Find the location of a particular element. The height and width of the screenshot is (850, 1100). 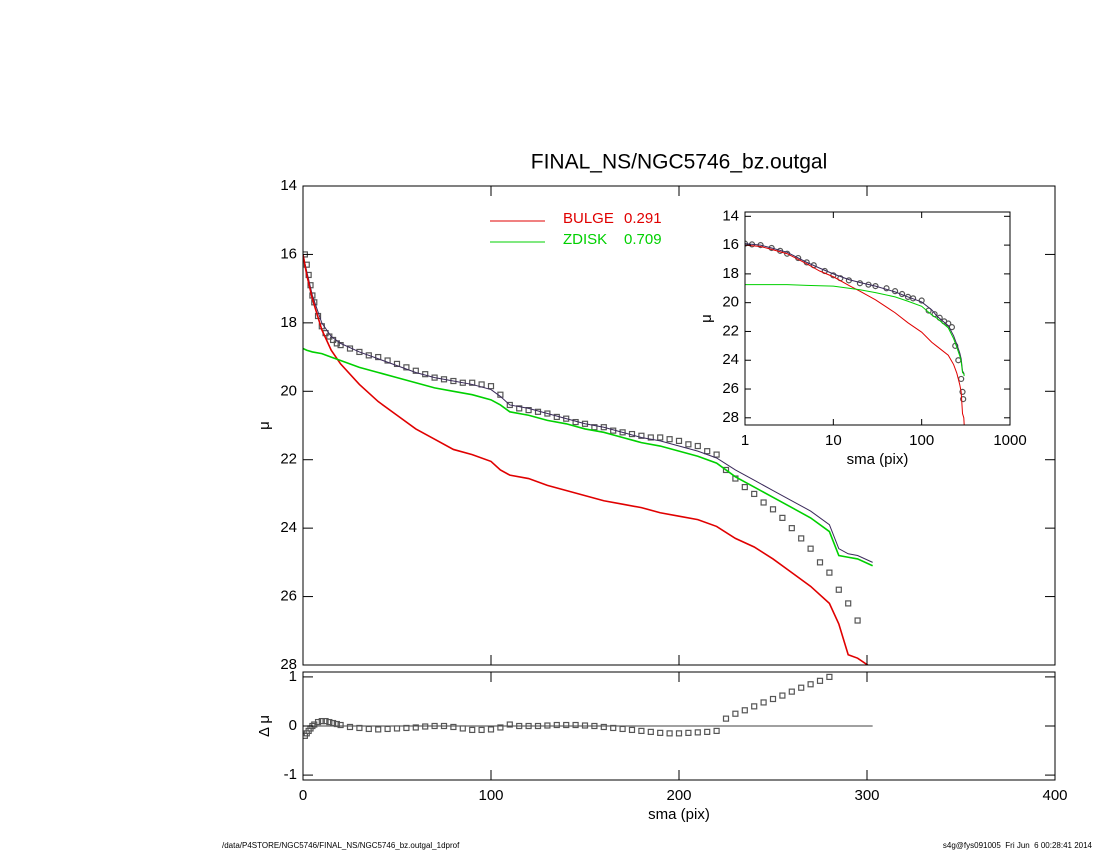

y-tick-label: 24 is located at coordinates (730, 359).